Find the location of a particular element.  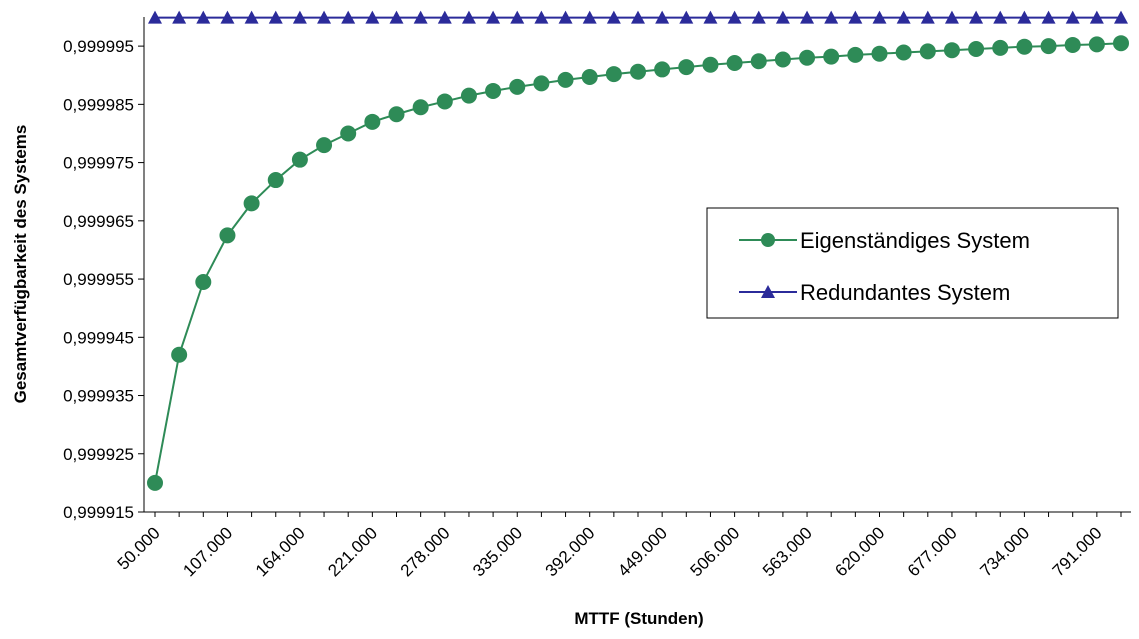

x-tick-label: 506.000 is located at coordinates (715, 551).